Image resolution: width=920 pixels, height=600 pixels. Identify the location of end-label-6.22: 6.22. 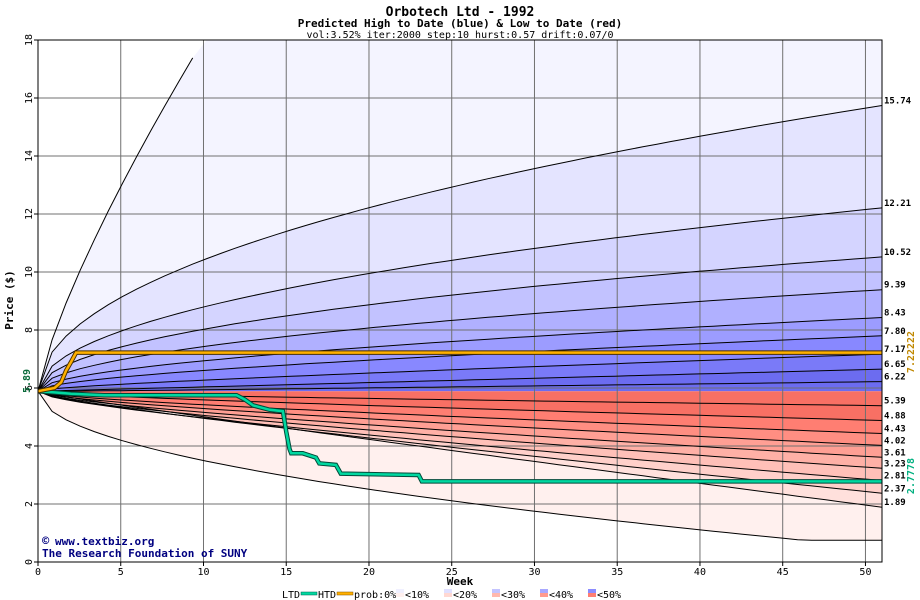
(895, 378).